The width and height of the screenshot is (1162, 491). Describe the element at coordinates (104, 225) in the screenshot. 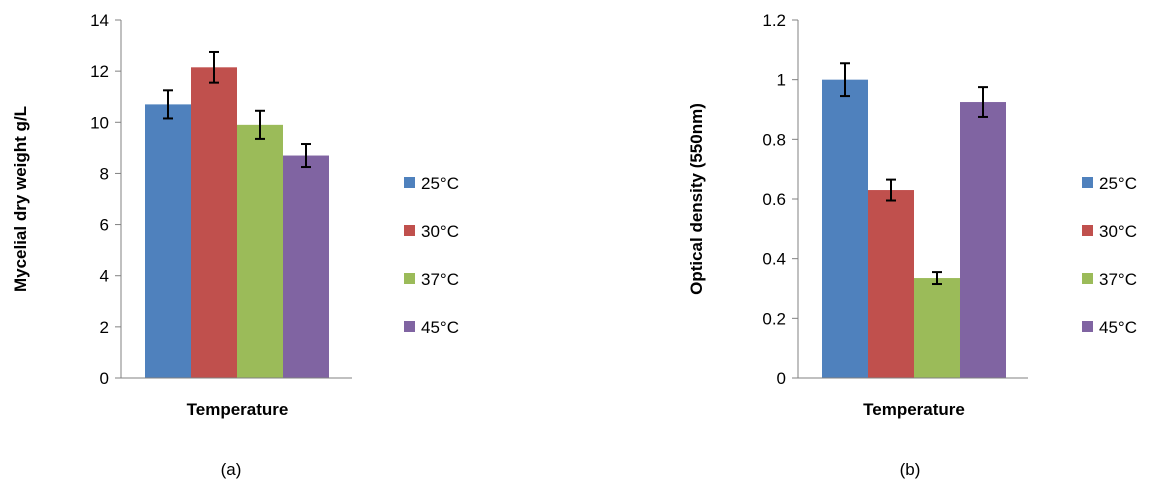

I see `chart-a-y-tick-label: 6` at that location.